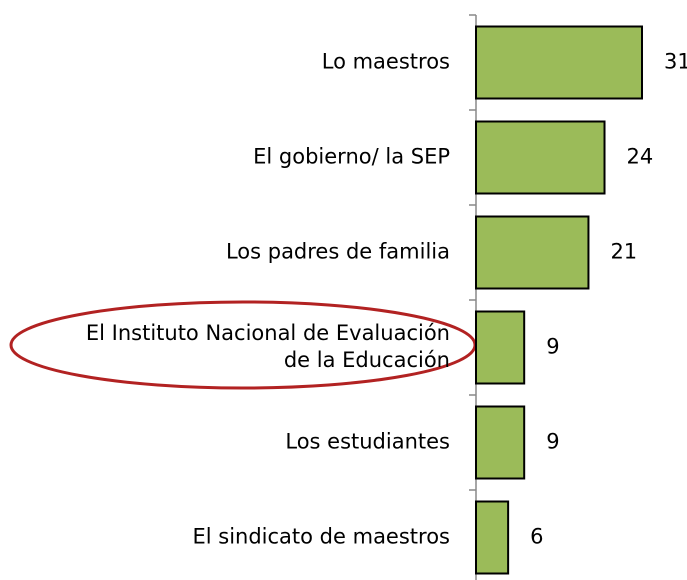 This screenshot has height=580, width=687. I want to click on value-label: 31, so click(675, 62).